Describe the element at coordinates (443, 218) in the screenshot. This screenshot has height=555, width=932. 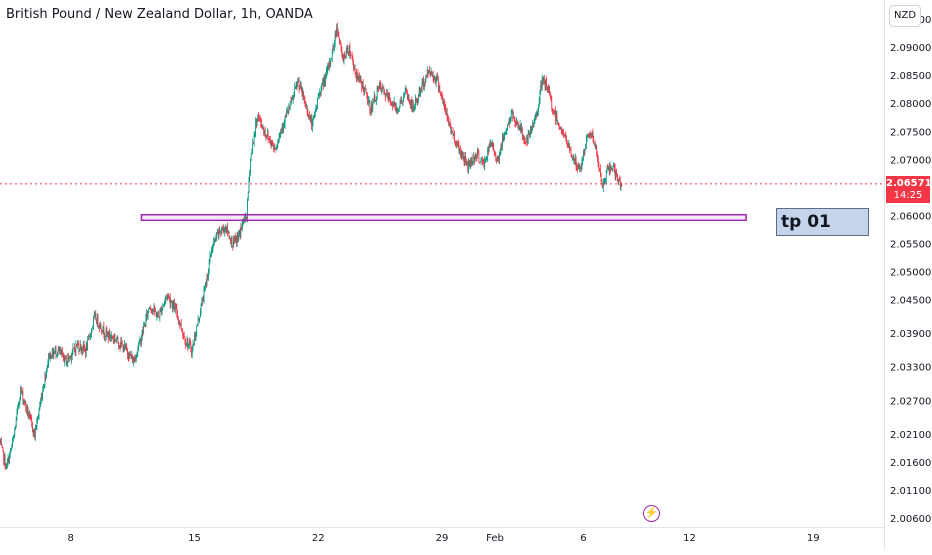
I see `tp-zone` at that location.